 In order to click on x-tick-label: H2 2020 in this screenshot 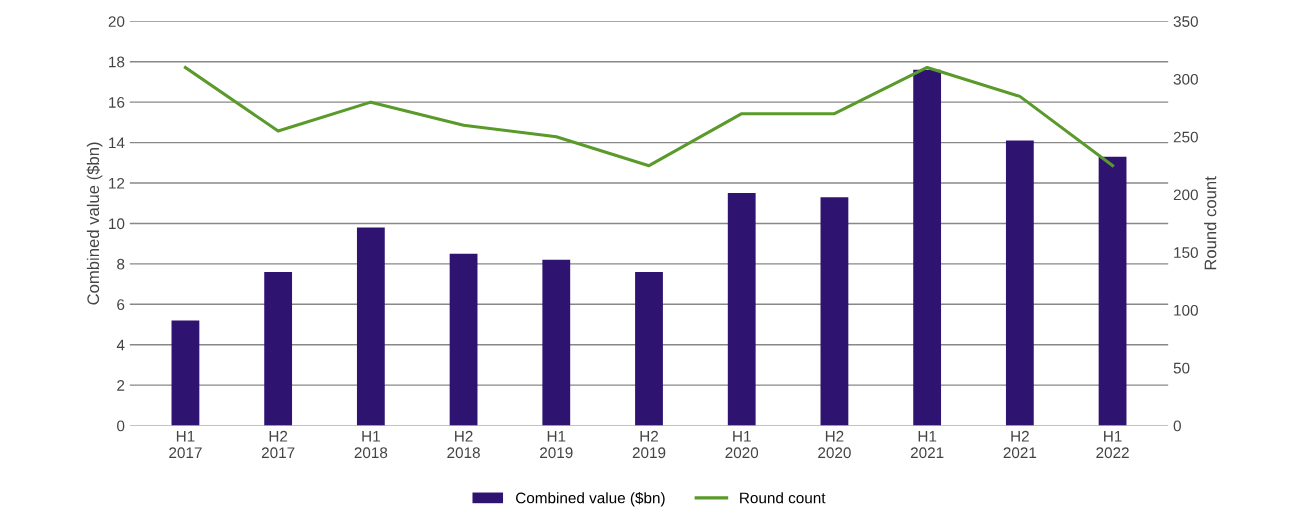, I will do `click(834, 444)`.